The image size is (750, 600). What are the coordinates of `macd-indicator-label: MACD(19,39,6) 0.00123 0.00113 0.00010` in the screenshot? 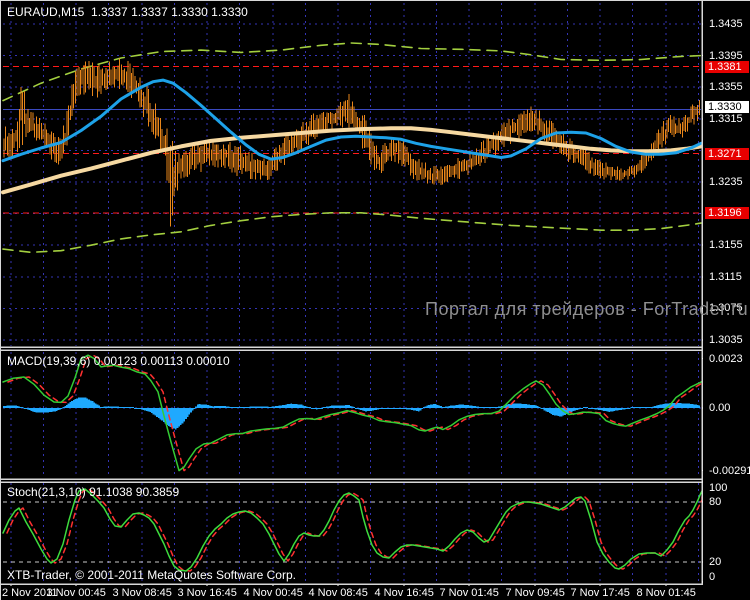 It's located at (118, 361).